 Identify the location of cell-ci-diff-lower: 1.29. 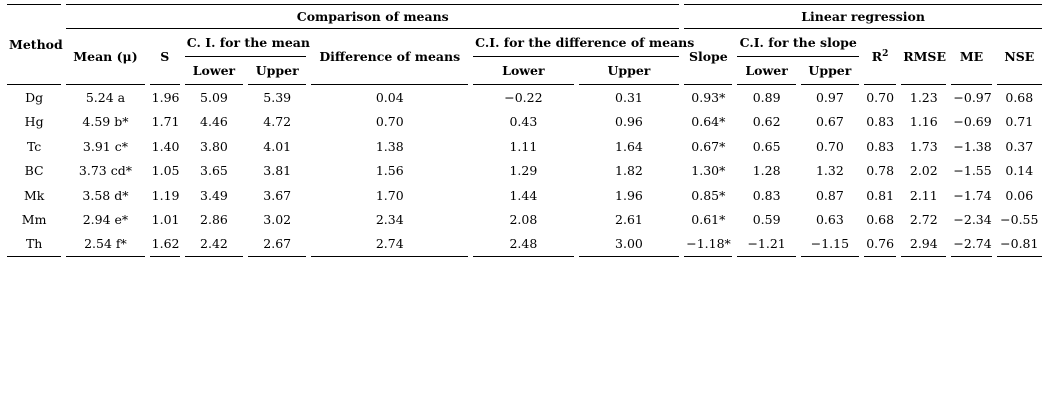
(523, 171).